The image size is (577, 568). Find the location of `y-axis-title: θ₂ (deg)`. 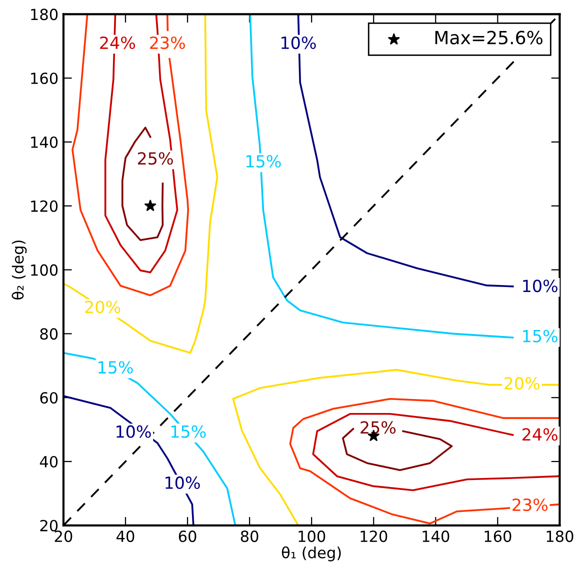

y-axis-title: θ₂ (deg) is located at coordinates (19, 270).